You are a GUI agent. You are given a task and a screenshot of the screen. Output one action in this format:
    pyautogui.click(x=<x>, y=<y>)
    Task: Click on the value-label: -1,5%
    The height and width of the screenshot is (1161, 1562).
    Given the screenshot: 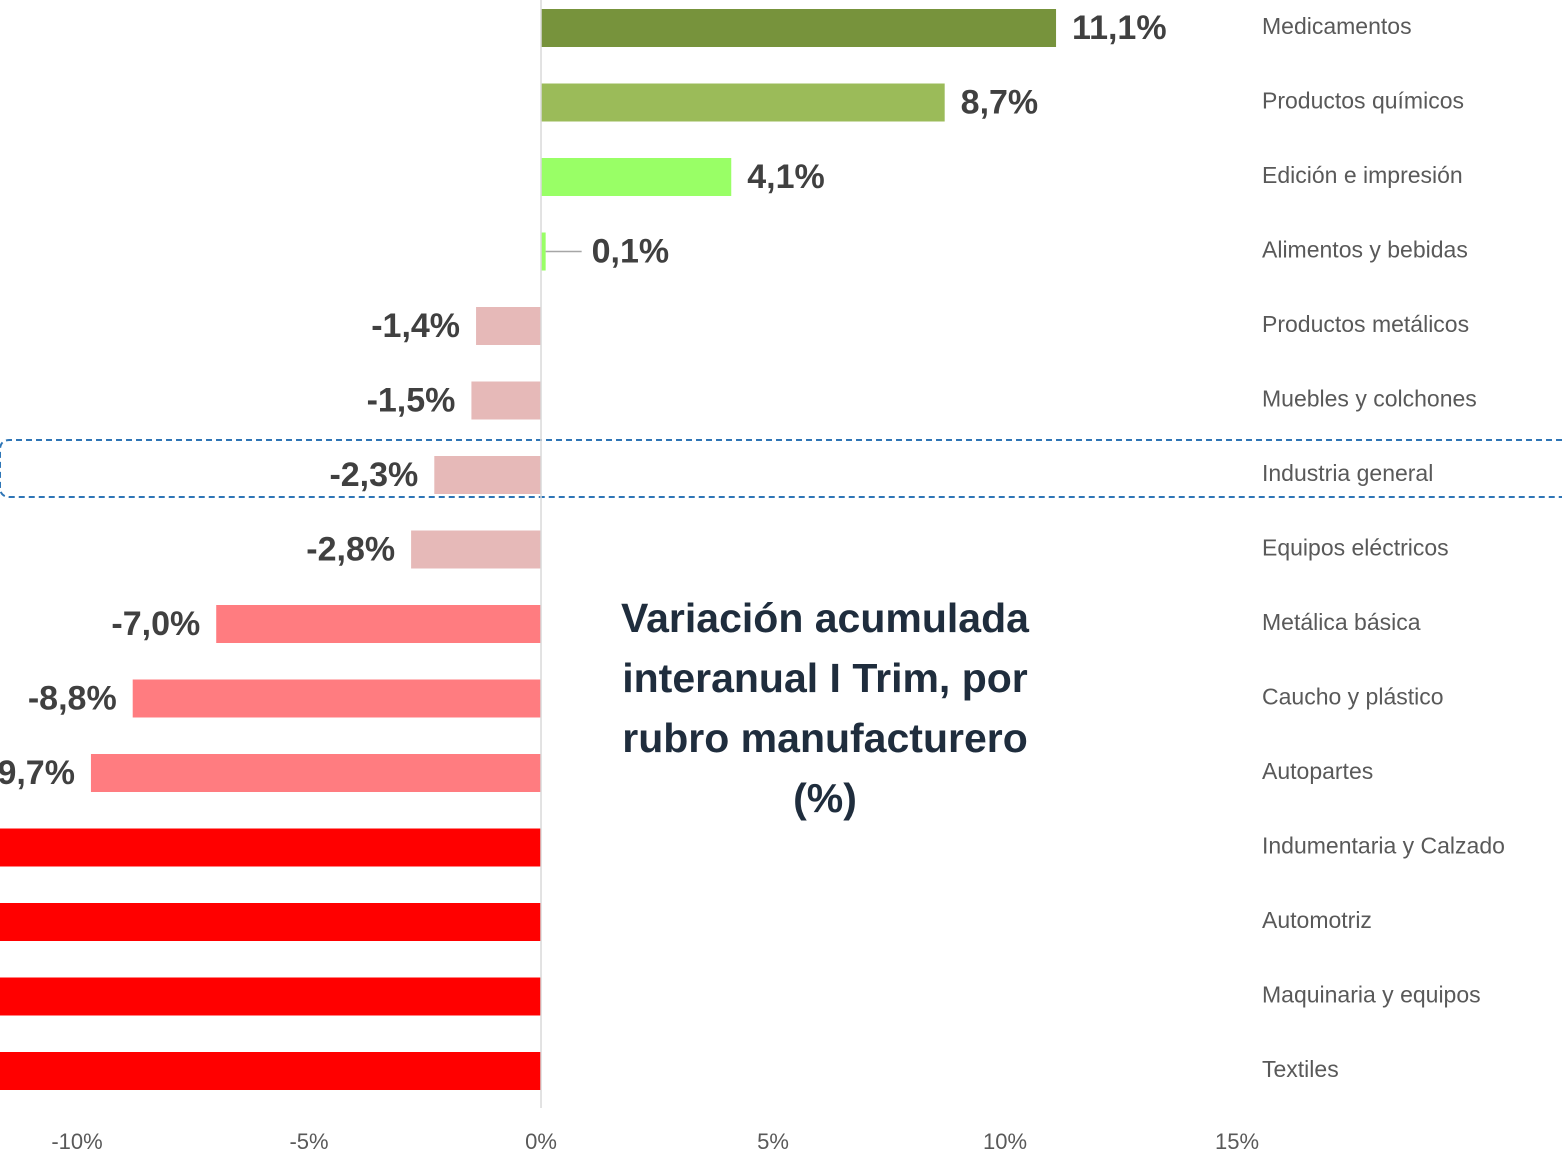 What is the action you would take?
    pyautogui.click(x=411, y=400)
    